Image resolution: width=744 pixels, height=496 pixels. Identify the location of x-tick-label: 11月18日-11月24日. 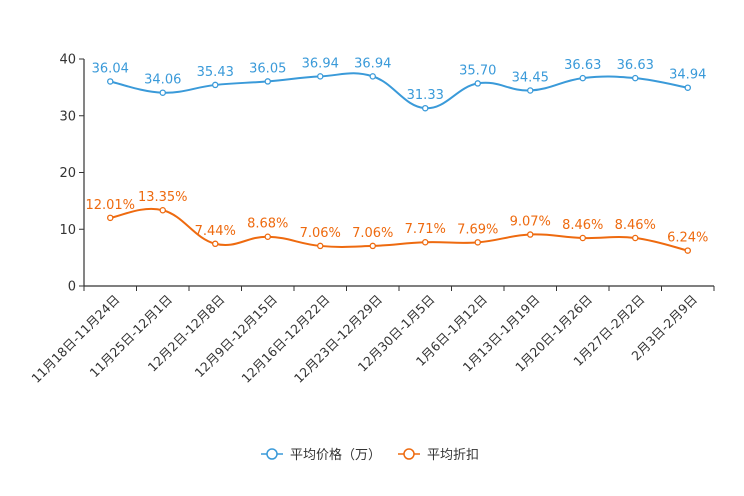
(75, 339).